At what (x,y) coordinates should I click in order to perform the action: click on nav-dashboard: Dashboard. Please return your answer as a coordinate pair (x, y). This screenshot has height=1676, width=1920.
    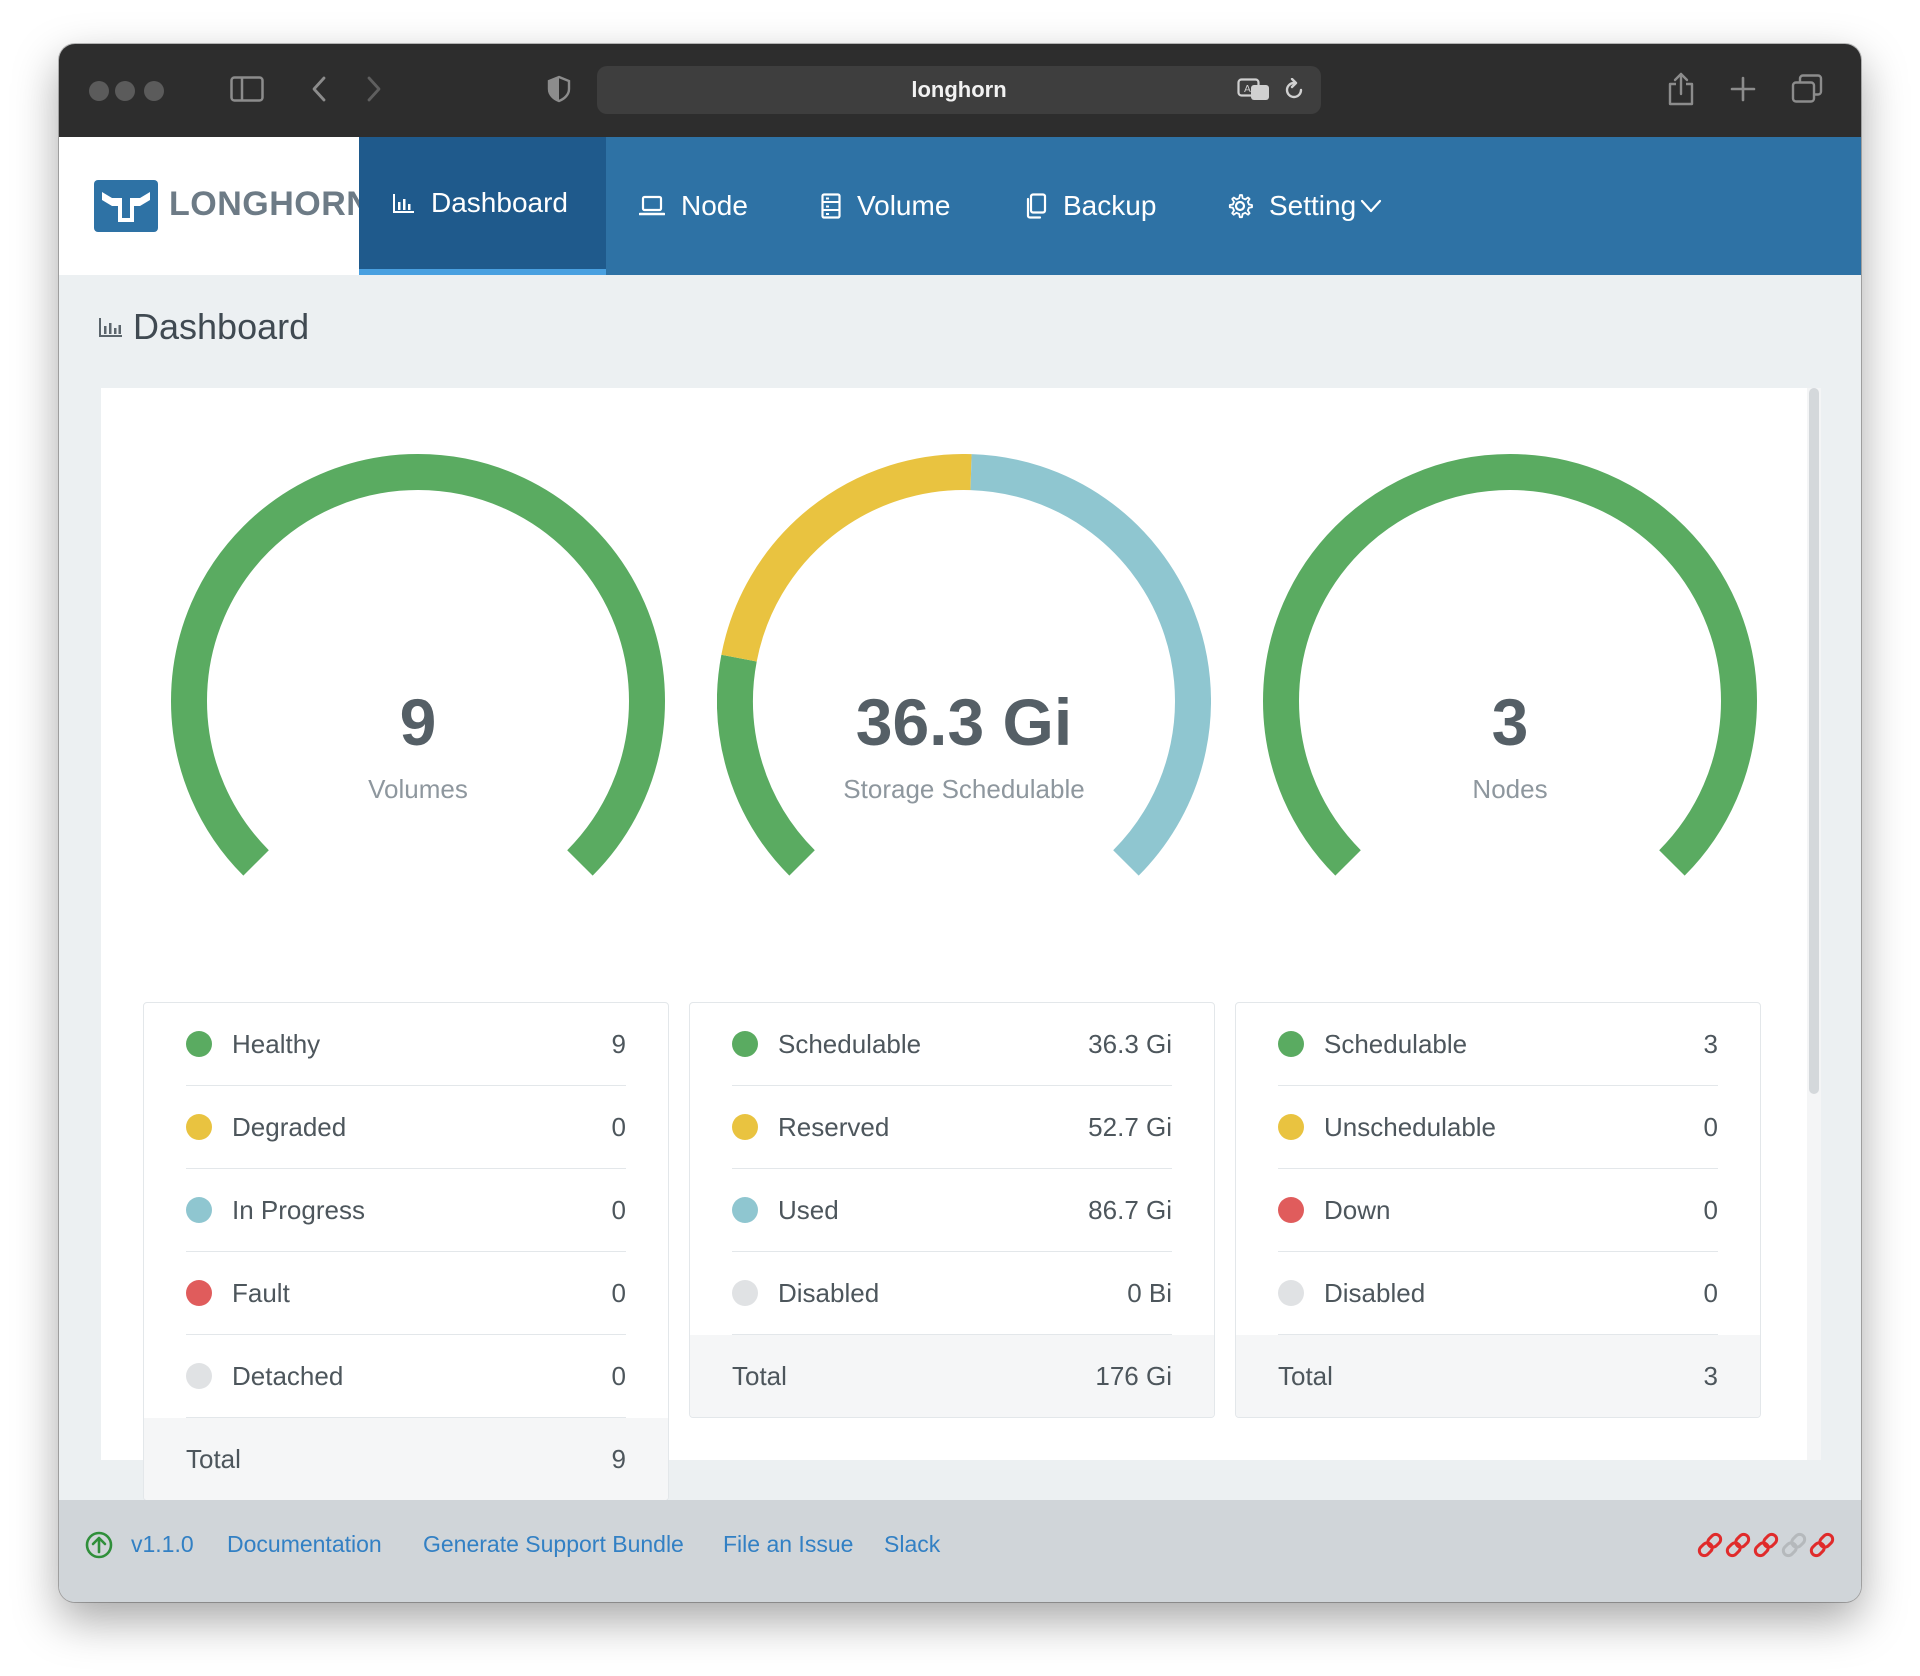
    Looking at the image, I should click on (482, 206).